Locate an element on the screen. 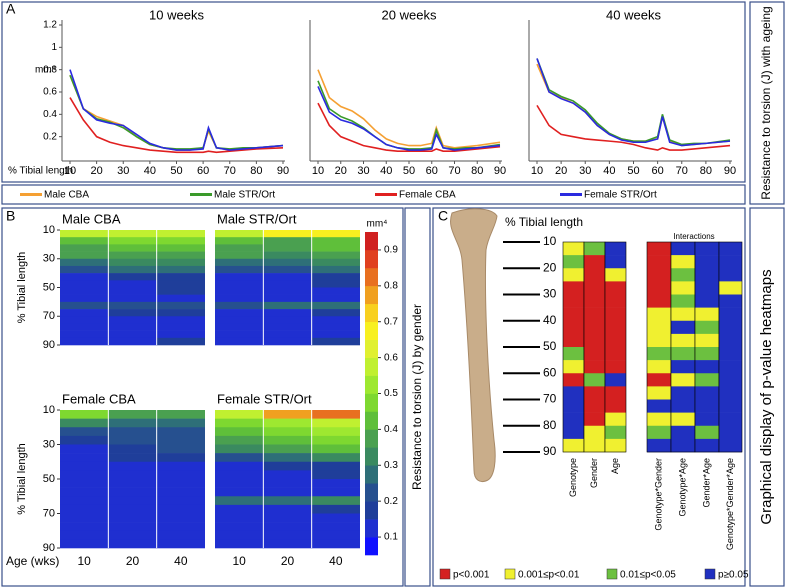 Image resolution: width=787 pixels, height=588 pixels. y-tick-label: 60 is located at coordinates (550, 372).